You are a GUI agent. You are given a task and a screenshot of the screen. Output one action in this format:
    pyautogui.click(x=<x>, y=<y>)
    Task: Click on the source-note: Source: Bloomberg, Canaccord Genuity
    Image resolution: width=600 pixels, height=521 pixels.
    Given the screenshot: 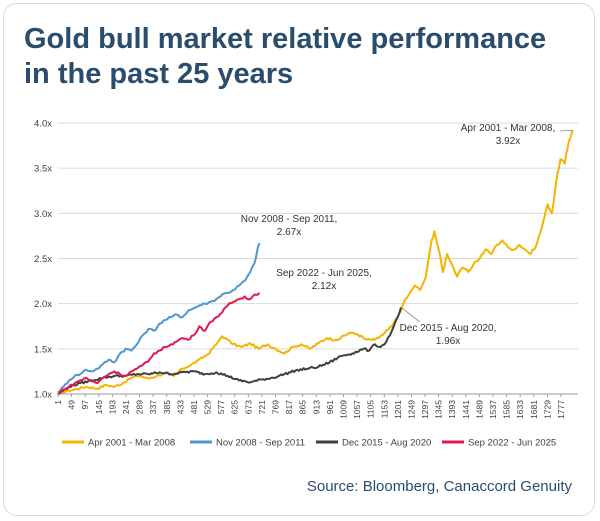 What is the action you would take?
    pyautogui.click(x=439, y=486)
    